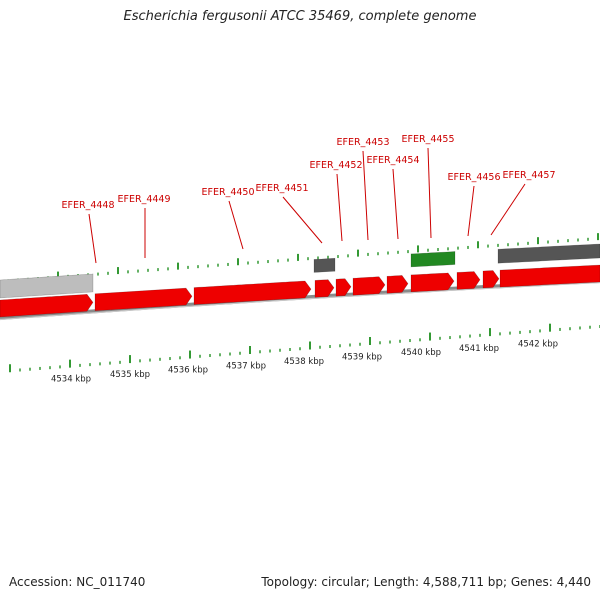 This screenshot has width=600, height=600. Describe the element at coordinates (324, 265) in the screenshot. I see `feature-gray-small` at that location.